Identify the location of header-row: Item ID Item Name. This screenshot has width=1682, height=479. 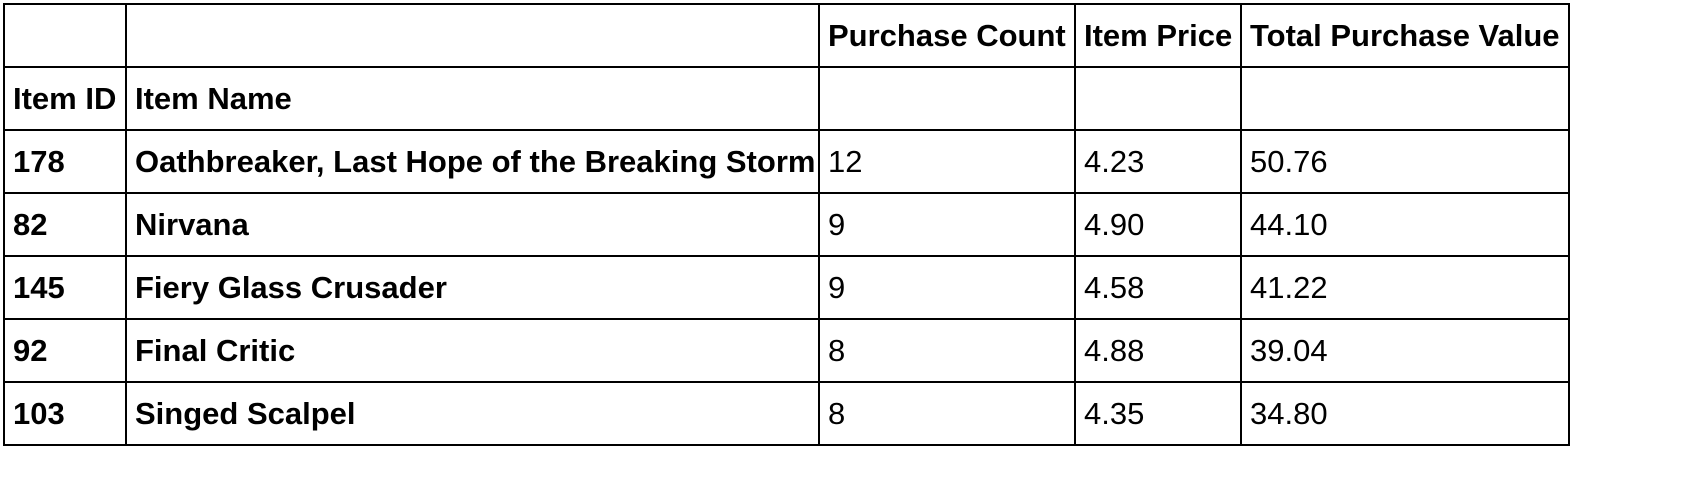
(786, 98).